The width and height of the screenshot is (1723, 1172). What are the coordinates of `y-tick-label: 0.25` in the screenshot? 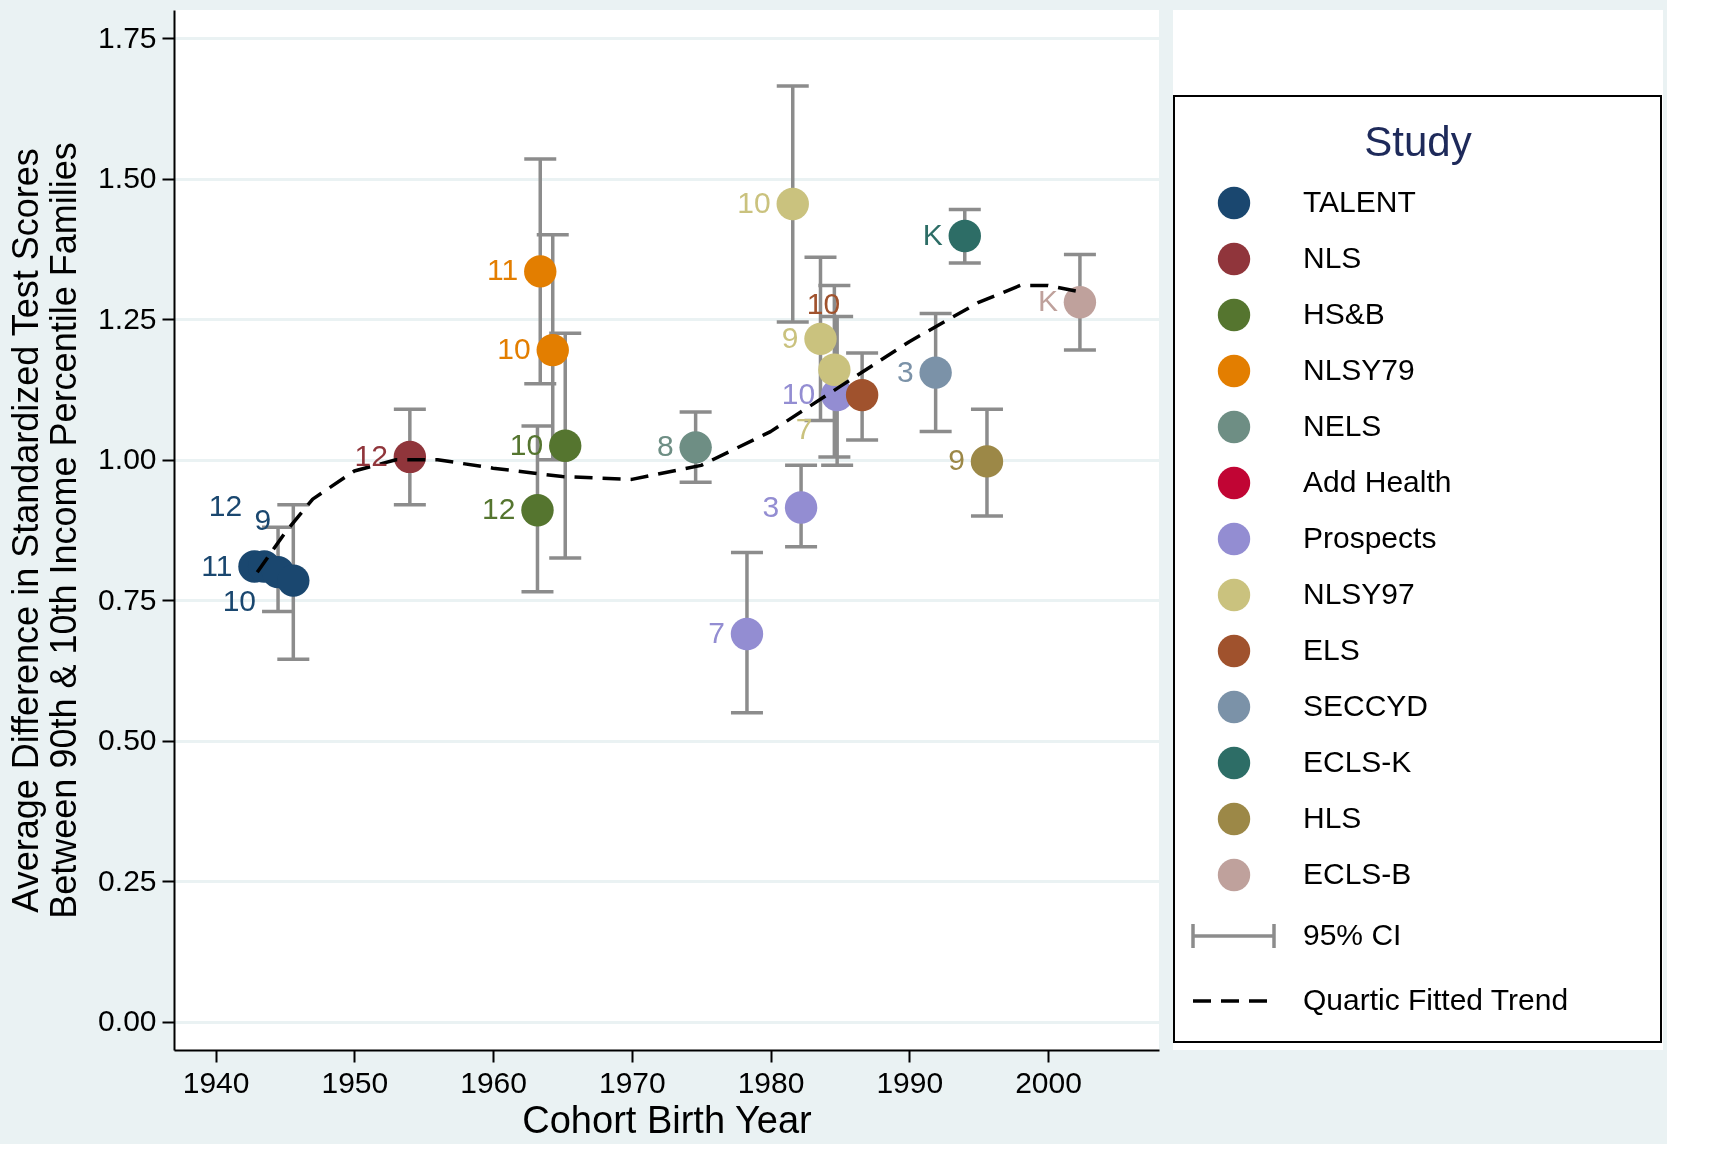 It's located at (127, 880).